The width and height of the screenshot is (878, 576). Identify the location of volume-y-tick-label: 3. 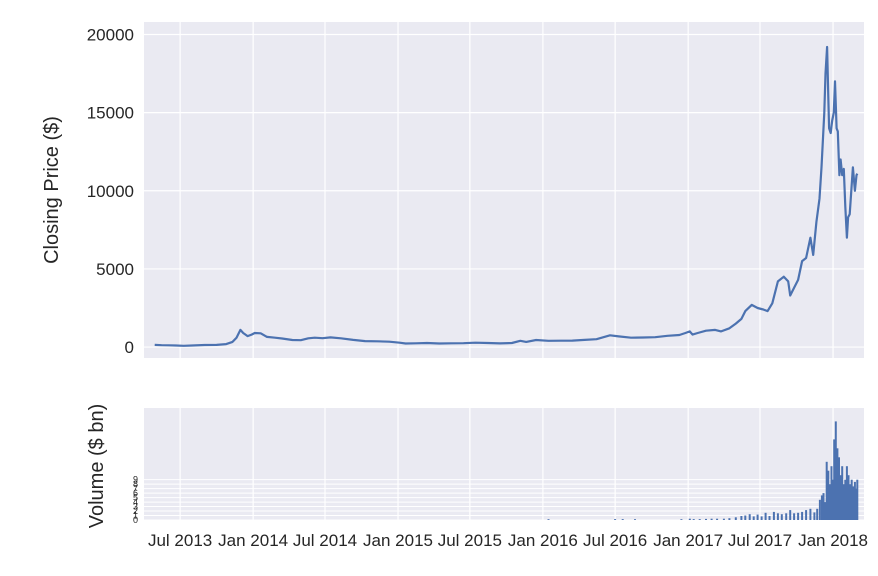
(135, 507).